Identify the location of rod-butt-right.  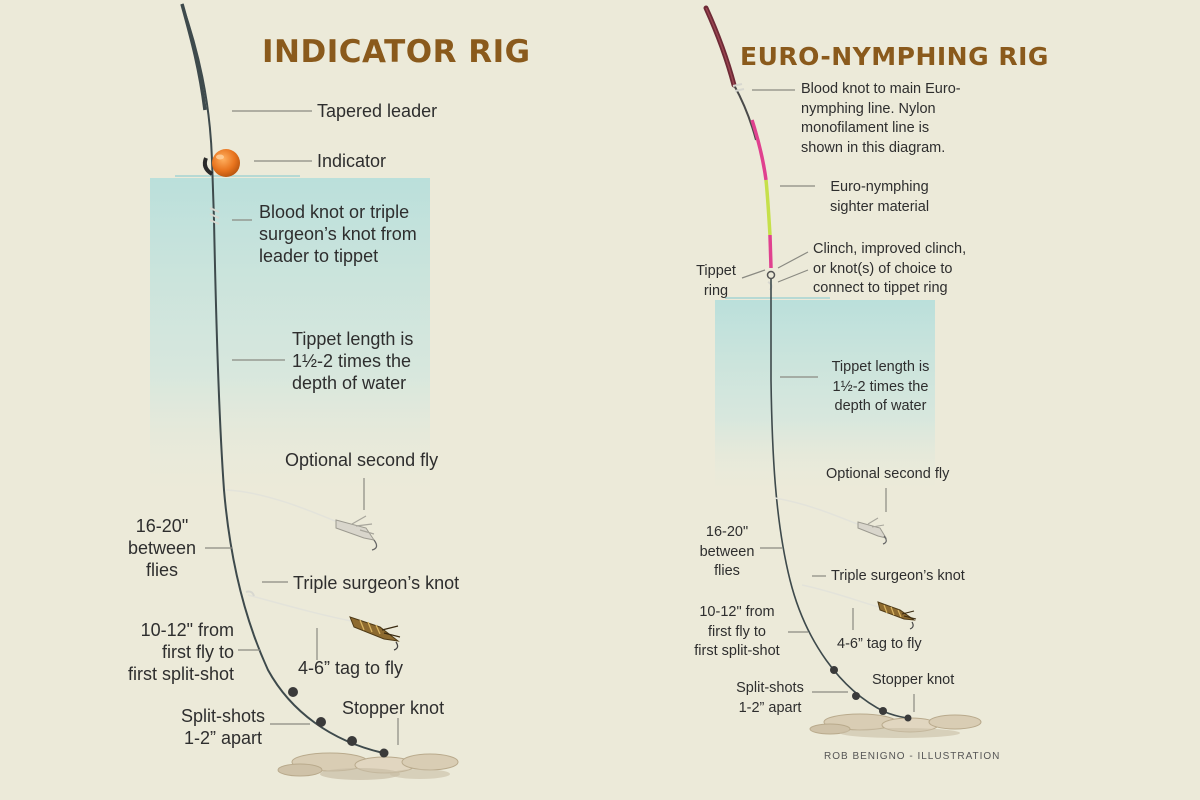
(720, 46).